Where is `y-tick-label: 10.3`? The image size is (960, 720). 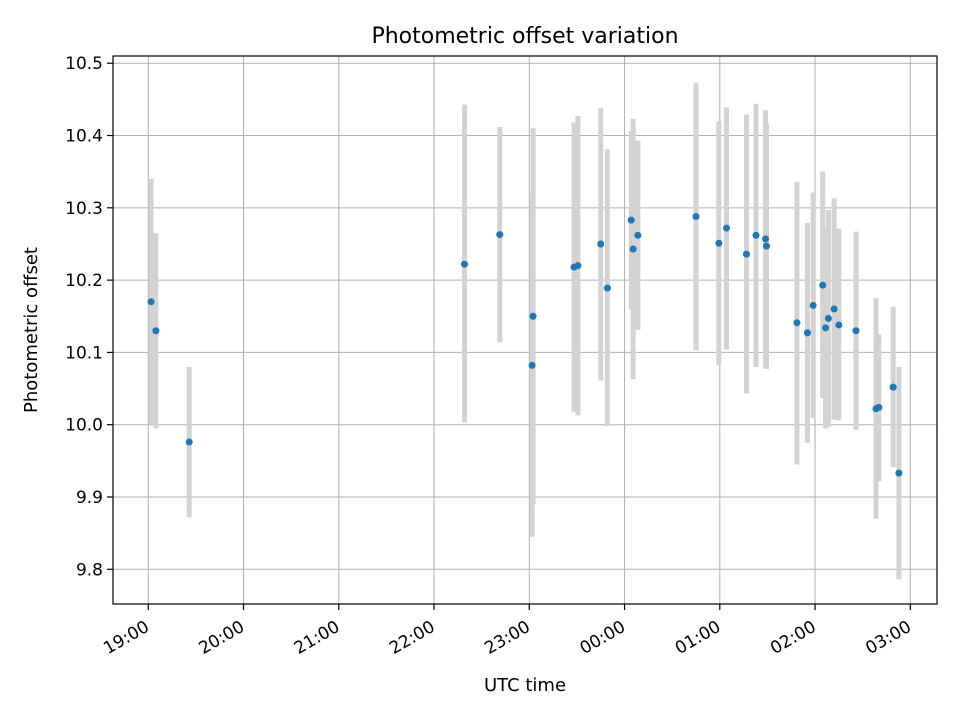
y-tick-label: 10.3 is located at coordinates (84, 209).